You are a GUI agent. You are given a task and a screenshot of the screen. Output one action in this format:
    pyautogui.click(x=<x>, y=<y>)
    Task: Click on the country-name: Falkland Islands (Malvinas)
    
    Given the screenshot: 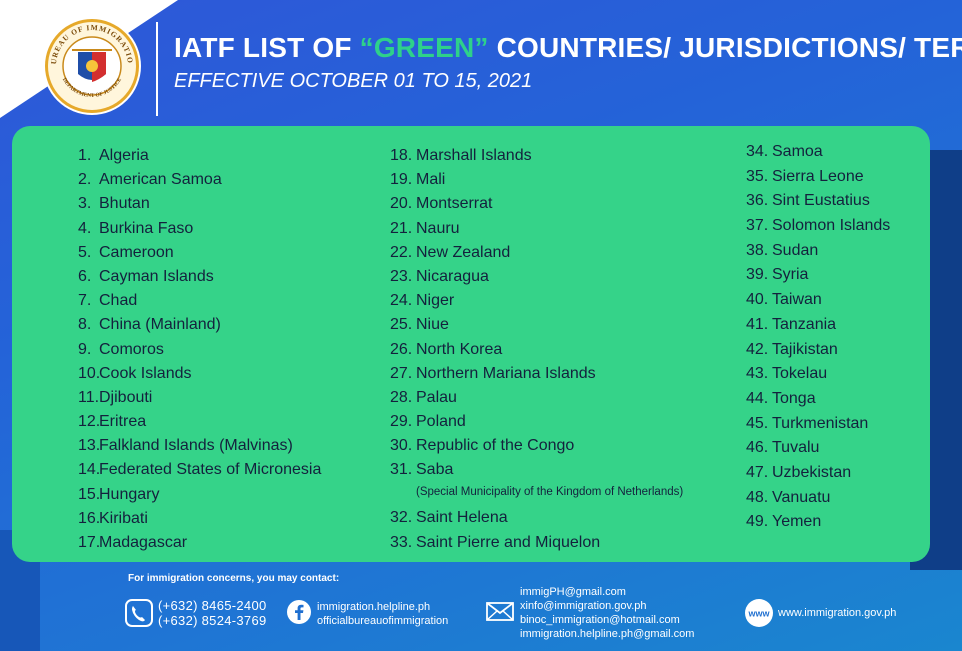 What is the action you would take?
    pyautogui.click(x=196, y=446)
    